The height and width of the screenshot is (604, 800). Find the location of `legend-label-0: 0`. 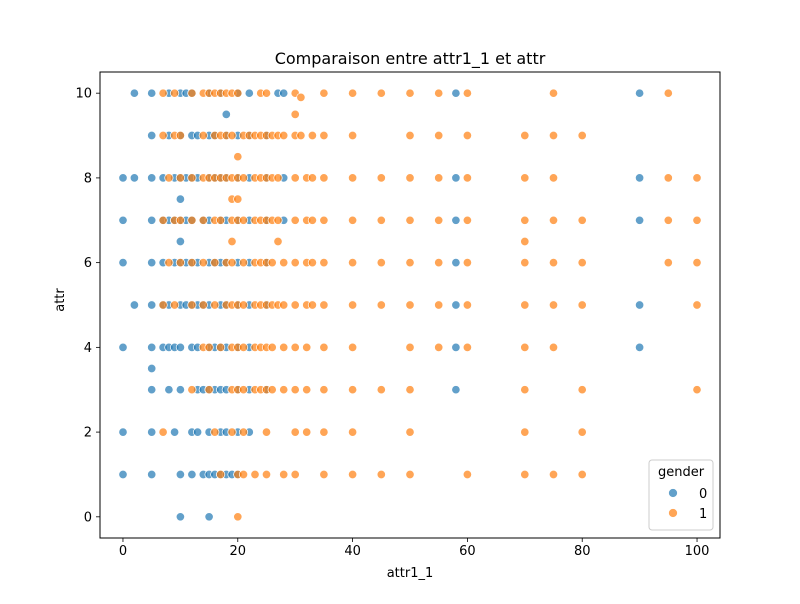

legend-label-0: 0 is located at coordinates (703, 494).